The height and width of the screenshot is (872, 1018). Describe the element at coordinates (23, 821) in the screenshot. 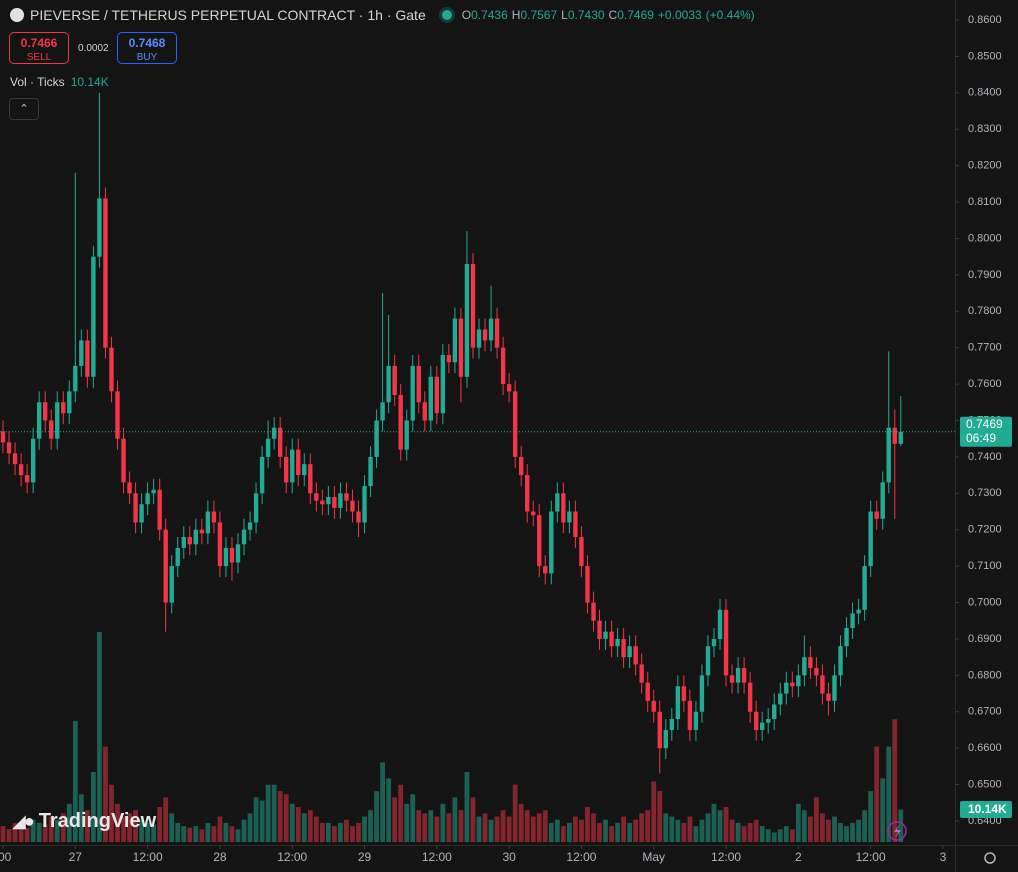

I see `watermark-icon: ◢●` at that location.